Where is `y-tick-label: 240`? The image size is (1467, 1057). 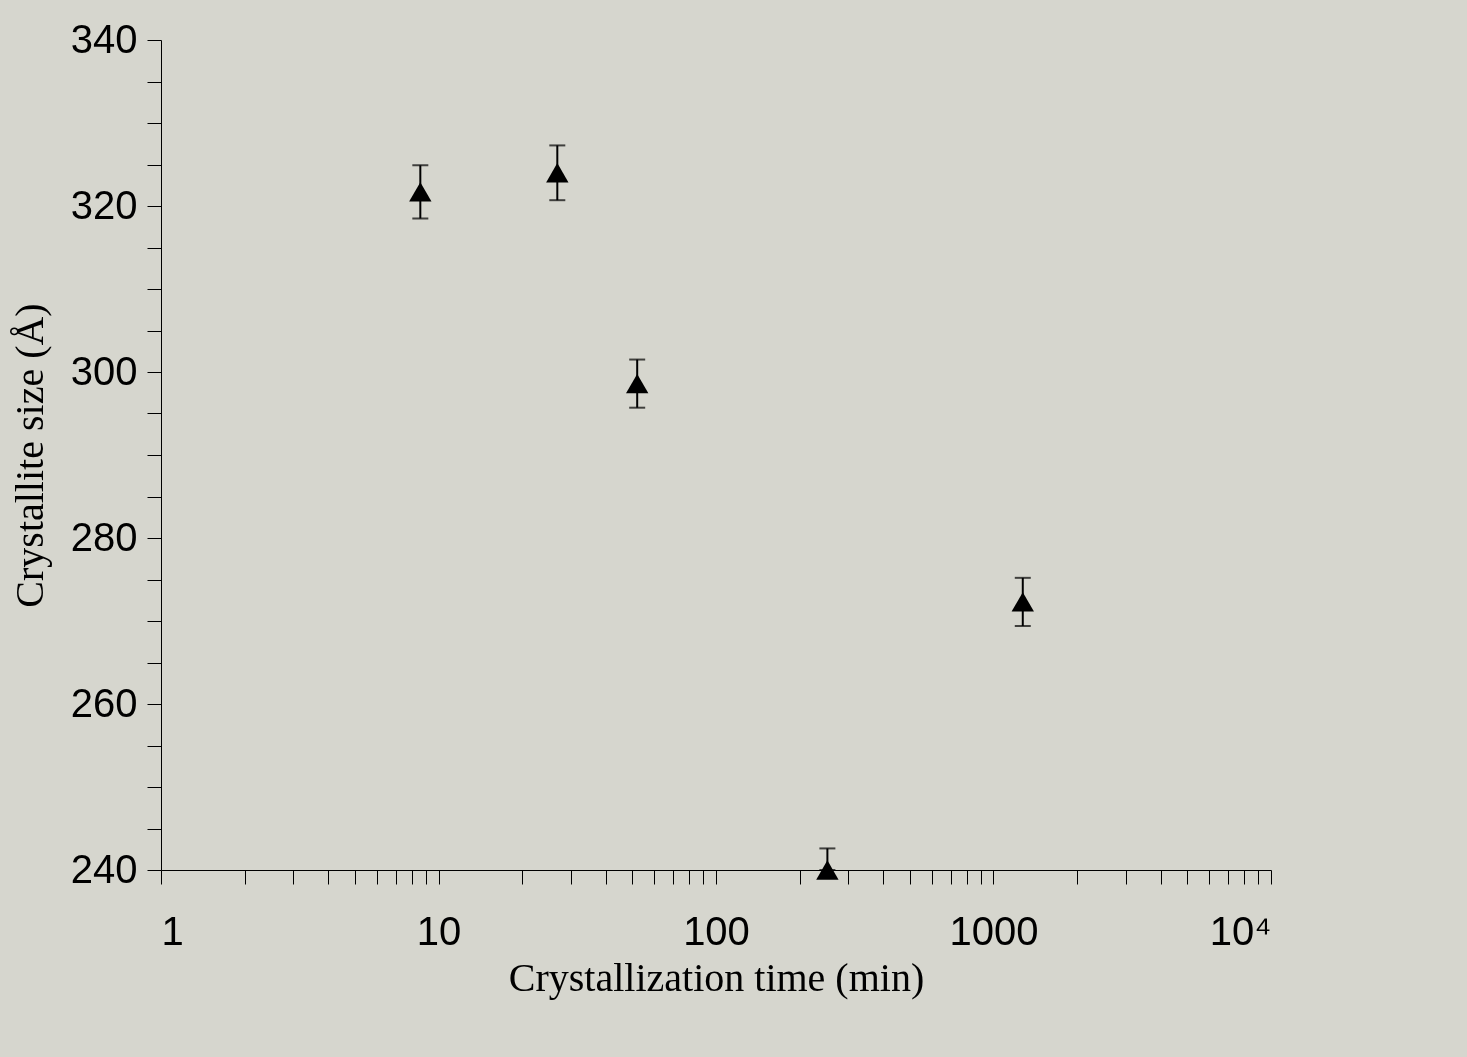 y-tick-label: 240 is located at coordinates (104, 868).